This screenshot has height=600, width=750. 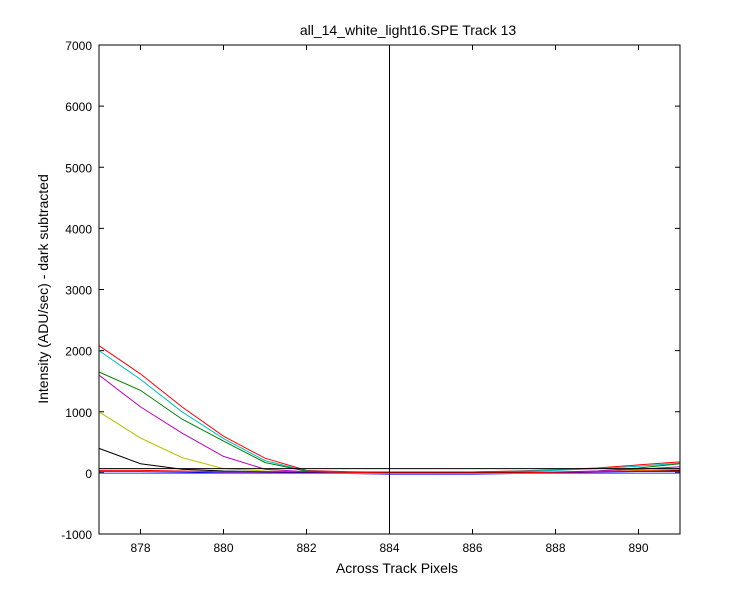 I want to click on y-tick-label: 0, so click(x=88, y=474).